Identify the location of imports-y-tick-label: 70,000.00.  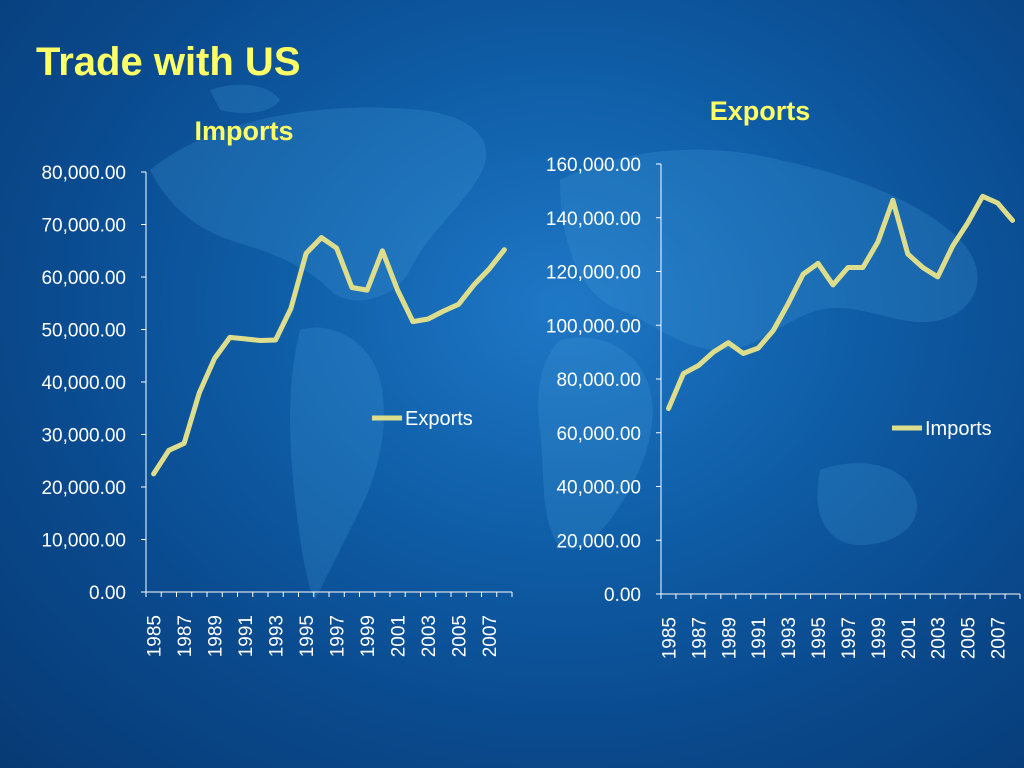
(83, 226).